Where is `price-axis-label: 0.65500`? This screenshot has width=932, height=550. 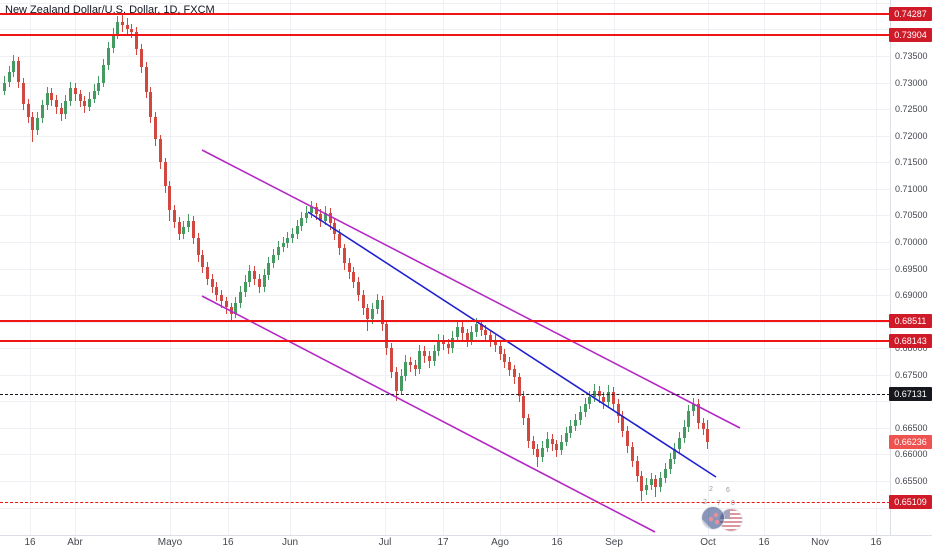 price-axis-label: 0.65500 is located at coordinates (911, 481).